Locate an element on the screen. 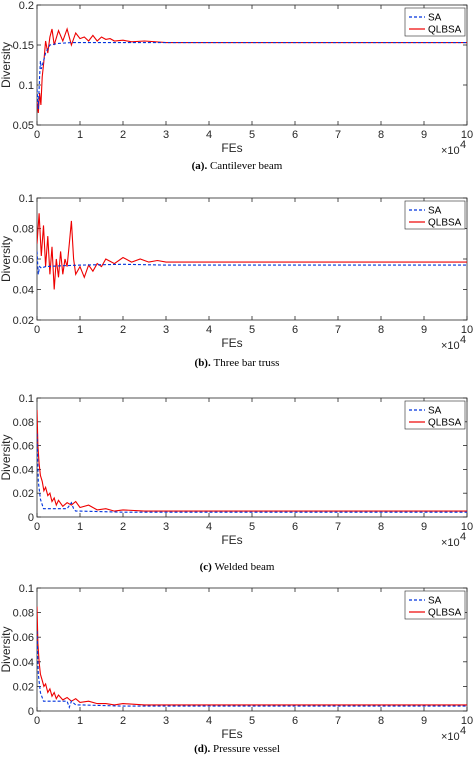 The image size is (474, 759). caption-label: (d). is located at coordinates (203, 749).